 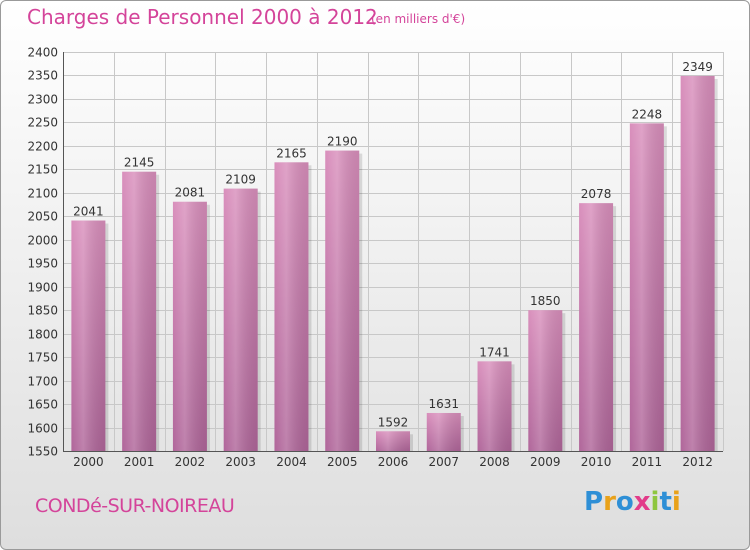 What do you see at coordinates (42, 288) in the screenshot?
I see `y-tick-label: 1900` at bounding box center [42, 288].